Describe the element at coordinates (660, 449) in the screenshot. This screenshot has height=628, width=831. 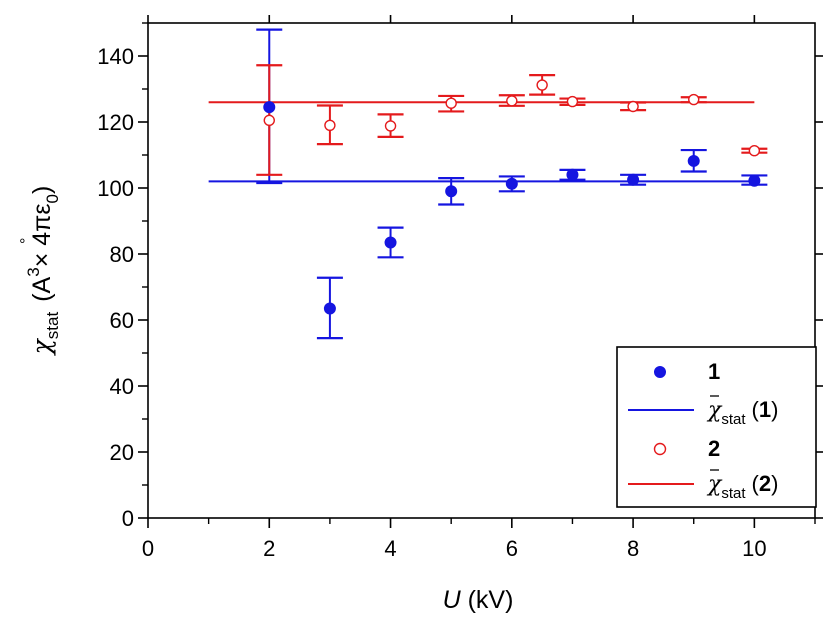
I see `legend-marker-open` at that location.